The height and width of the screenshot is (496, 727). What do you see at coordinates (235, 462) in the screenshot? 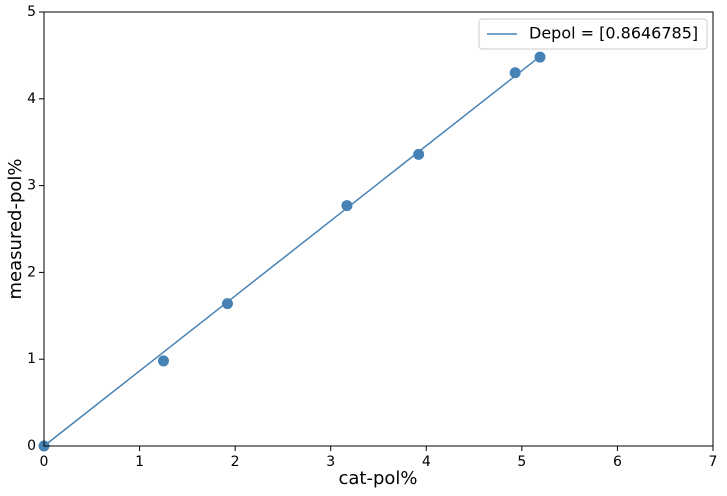
I see `x-tick-label: 2` at bounding box center [235, 462].